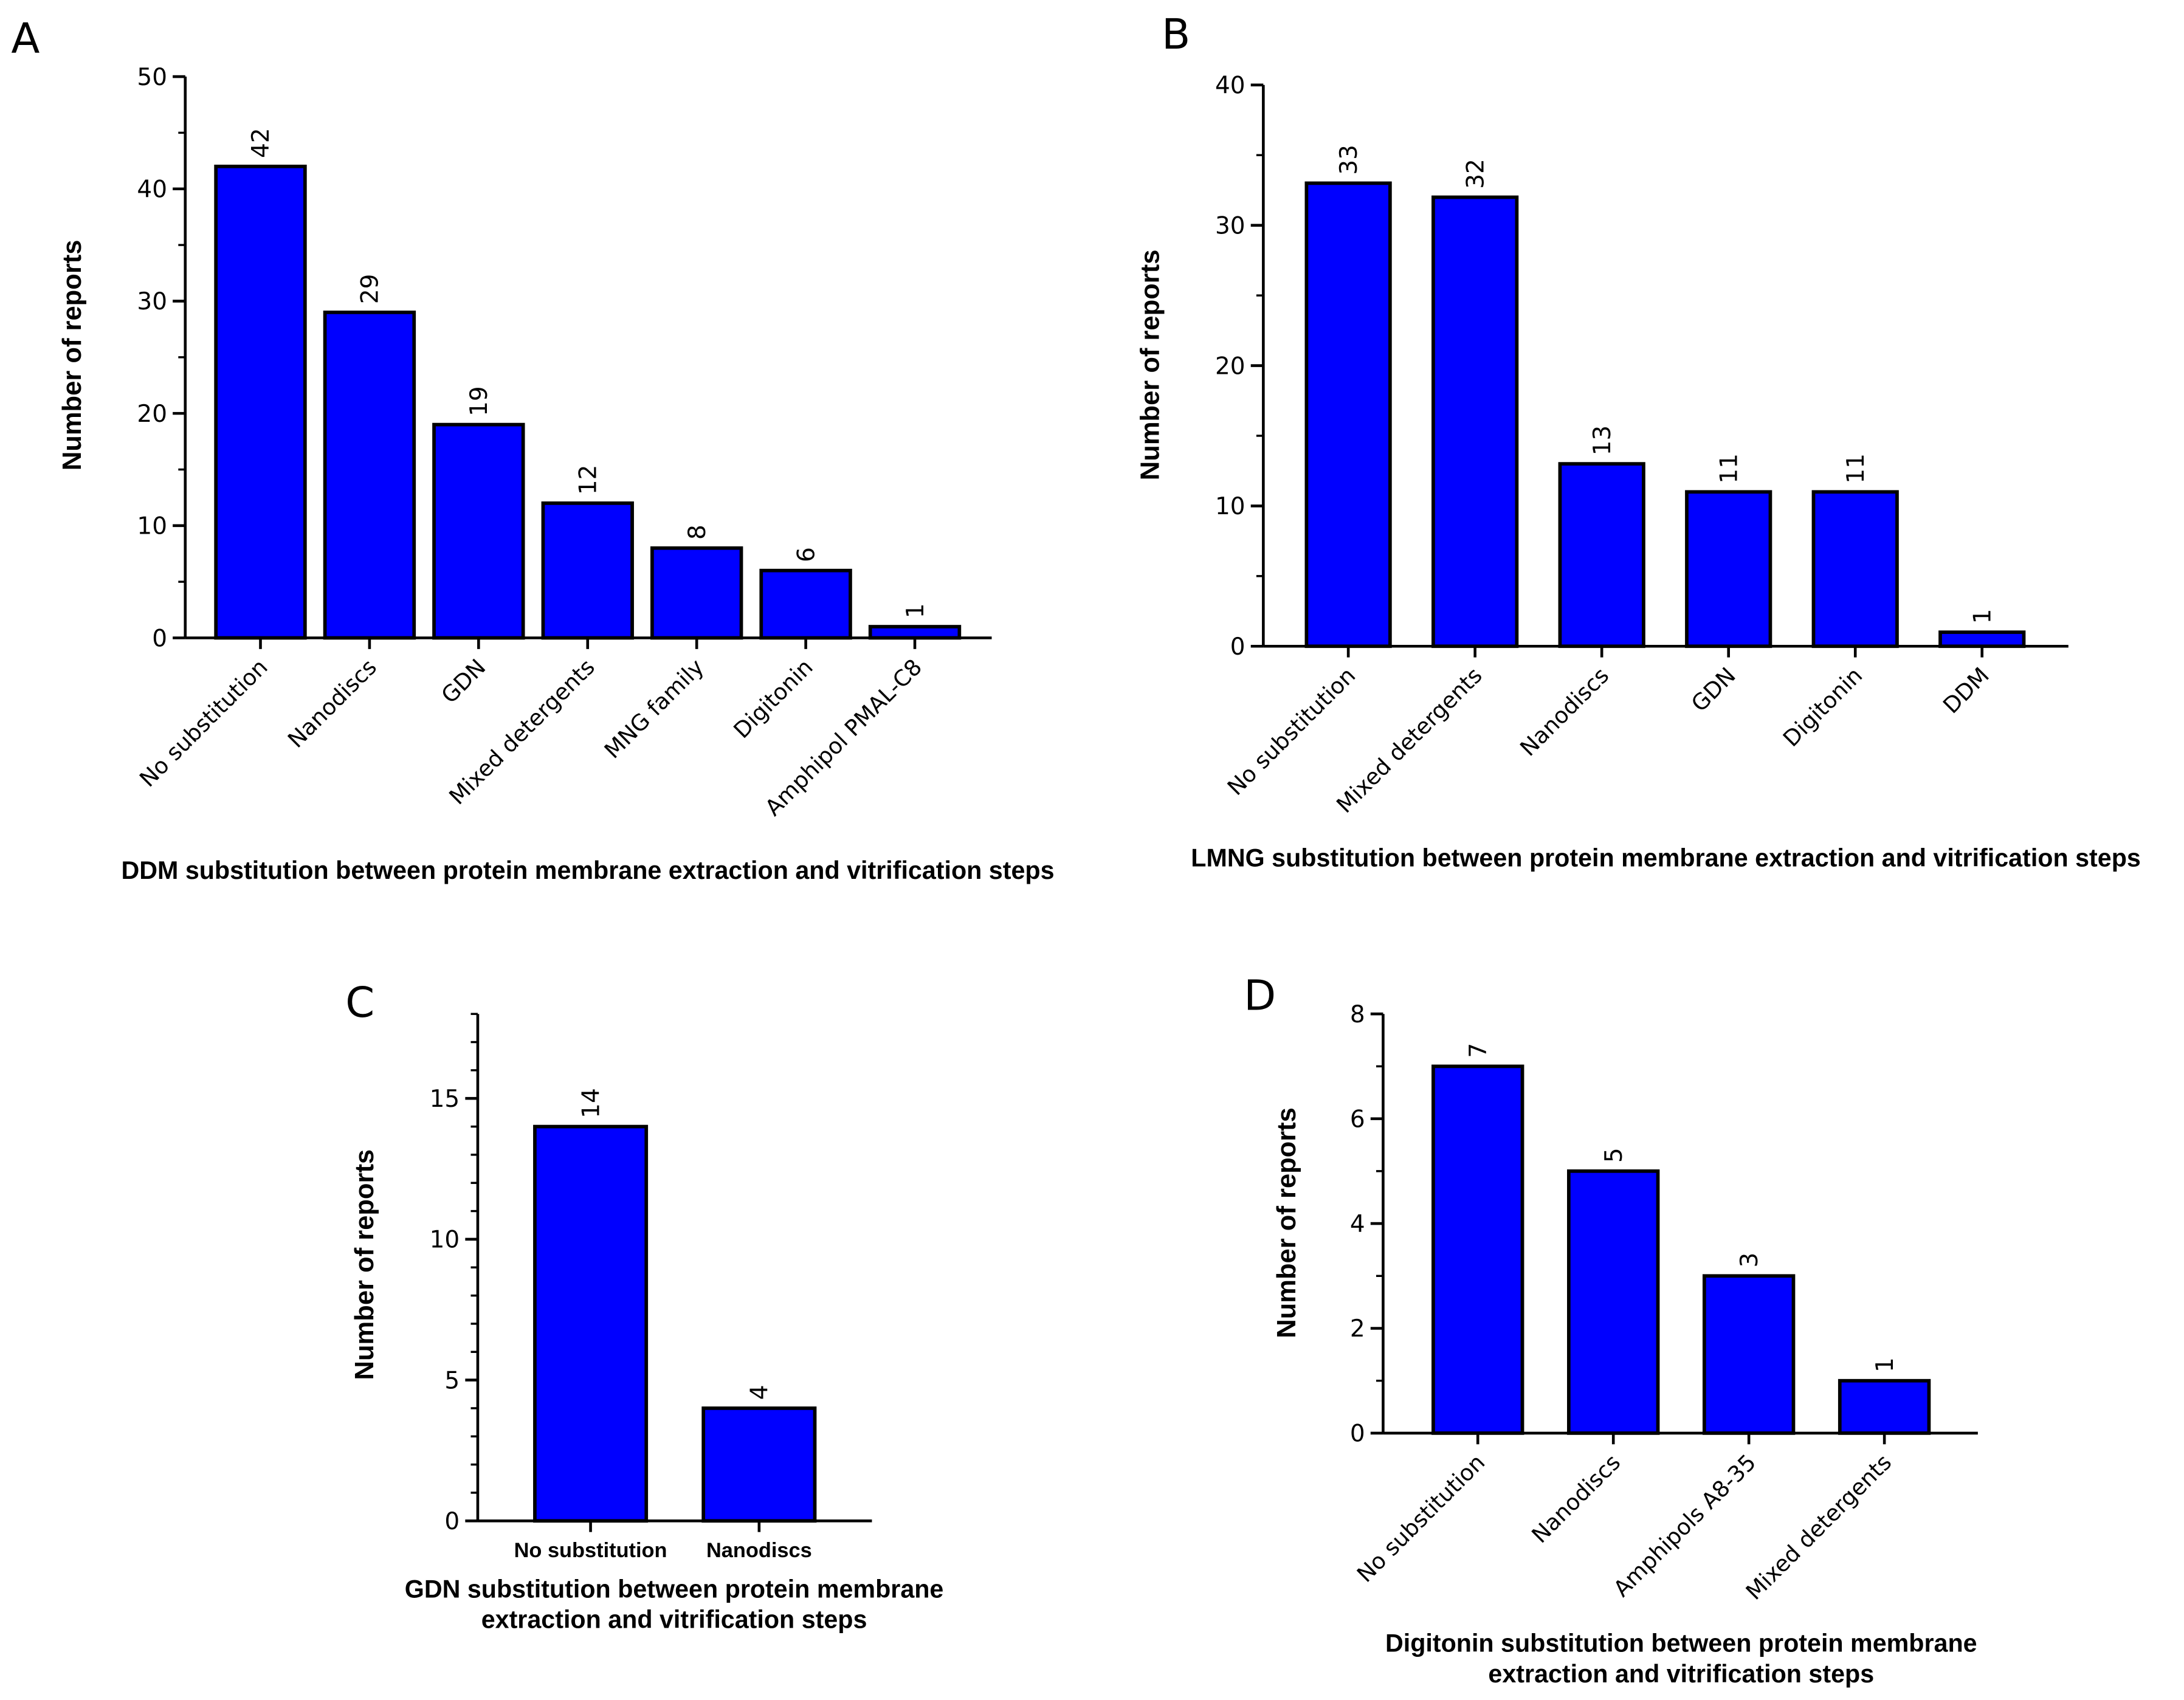  Describe the element at coordinates (479, 401) in the screenshot. I see `value-label: 19` at that location.